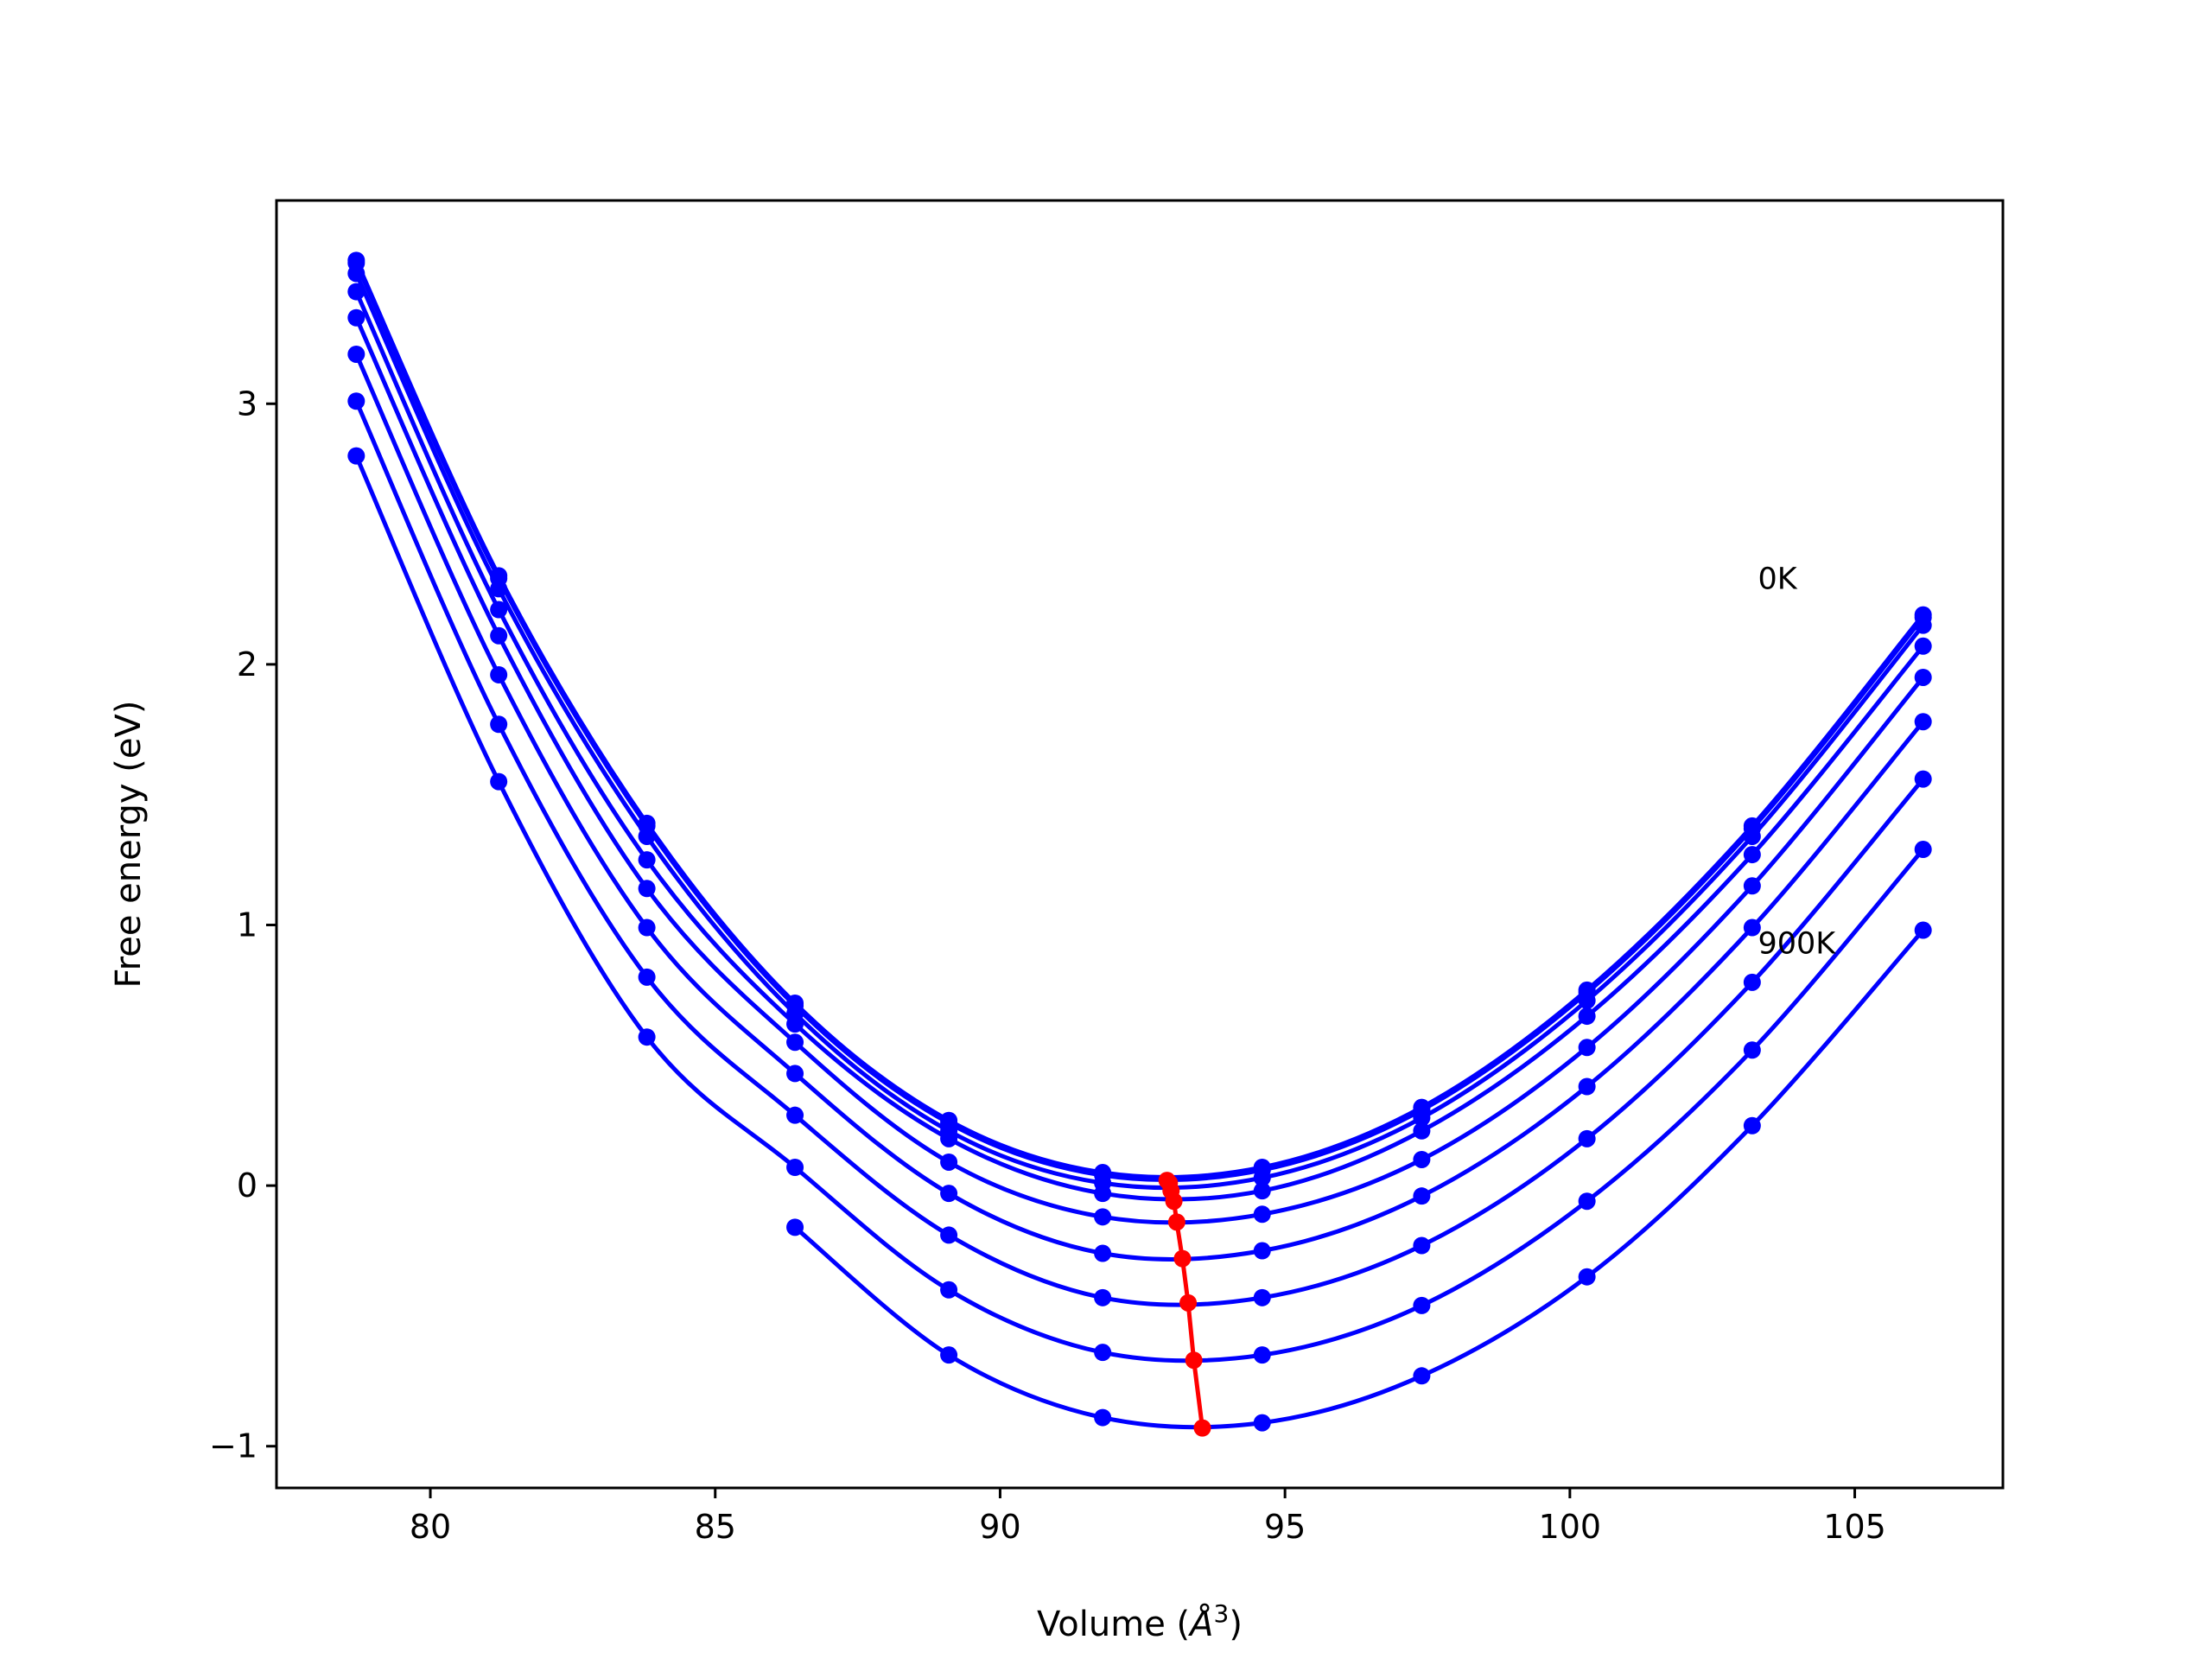  What do you see at coordinates (233, 1446) in the screenshot?
I see `y-tick-label: −1` at bounding box center [233, 1446].